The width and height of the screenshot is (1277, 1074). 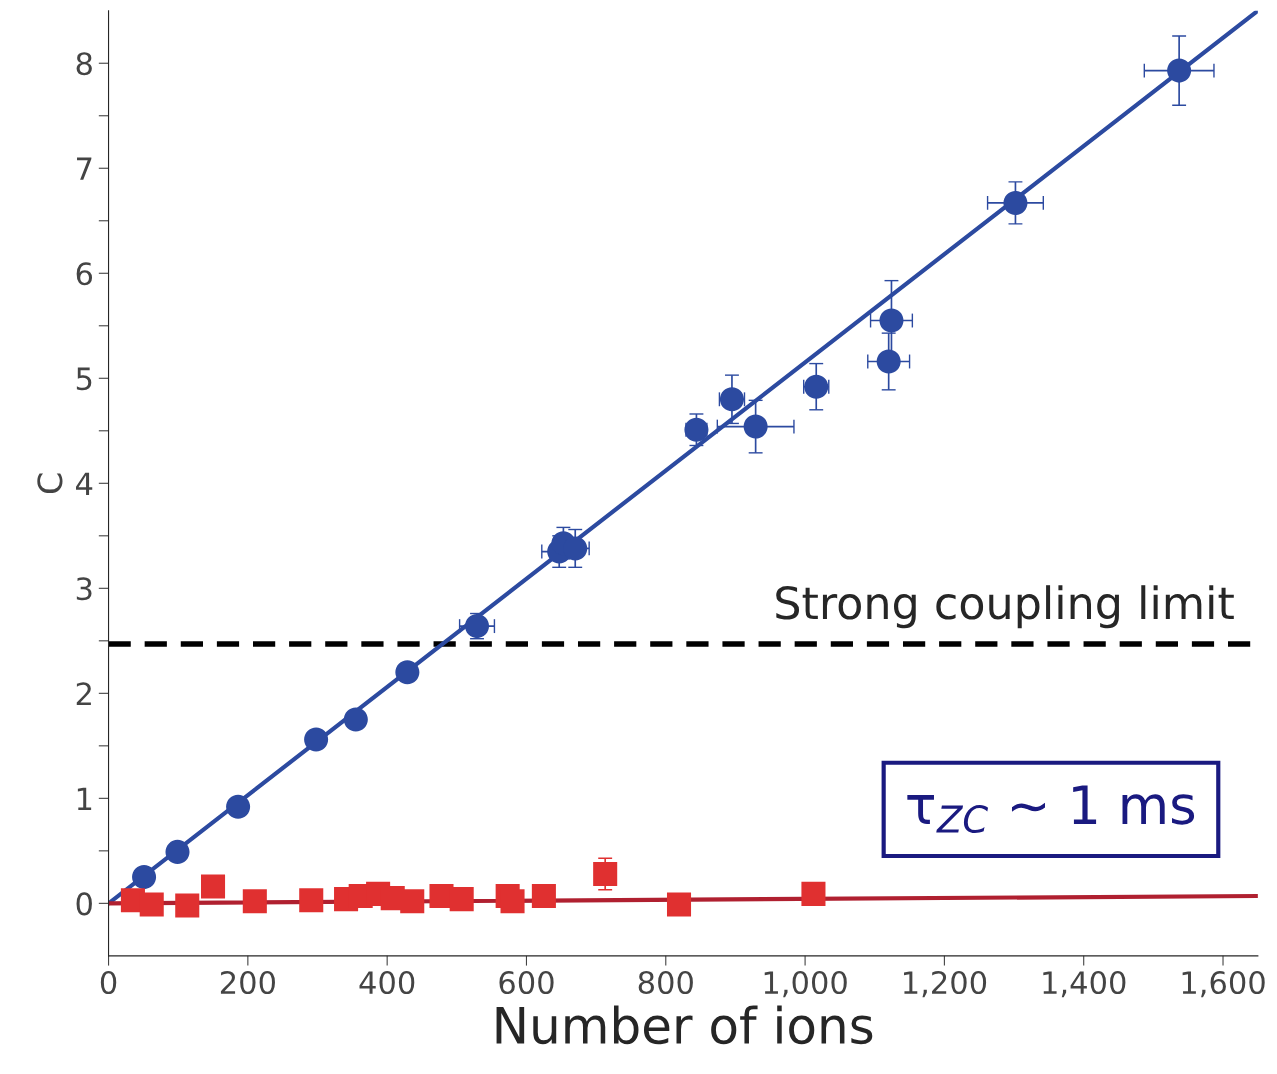 I want to click on x-axis-title: Number of ions, so click(x=684, y=1025).